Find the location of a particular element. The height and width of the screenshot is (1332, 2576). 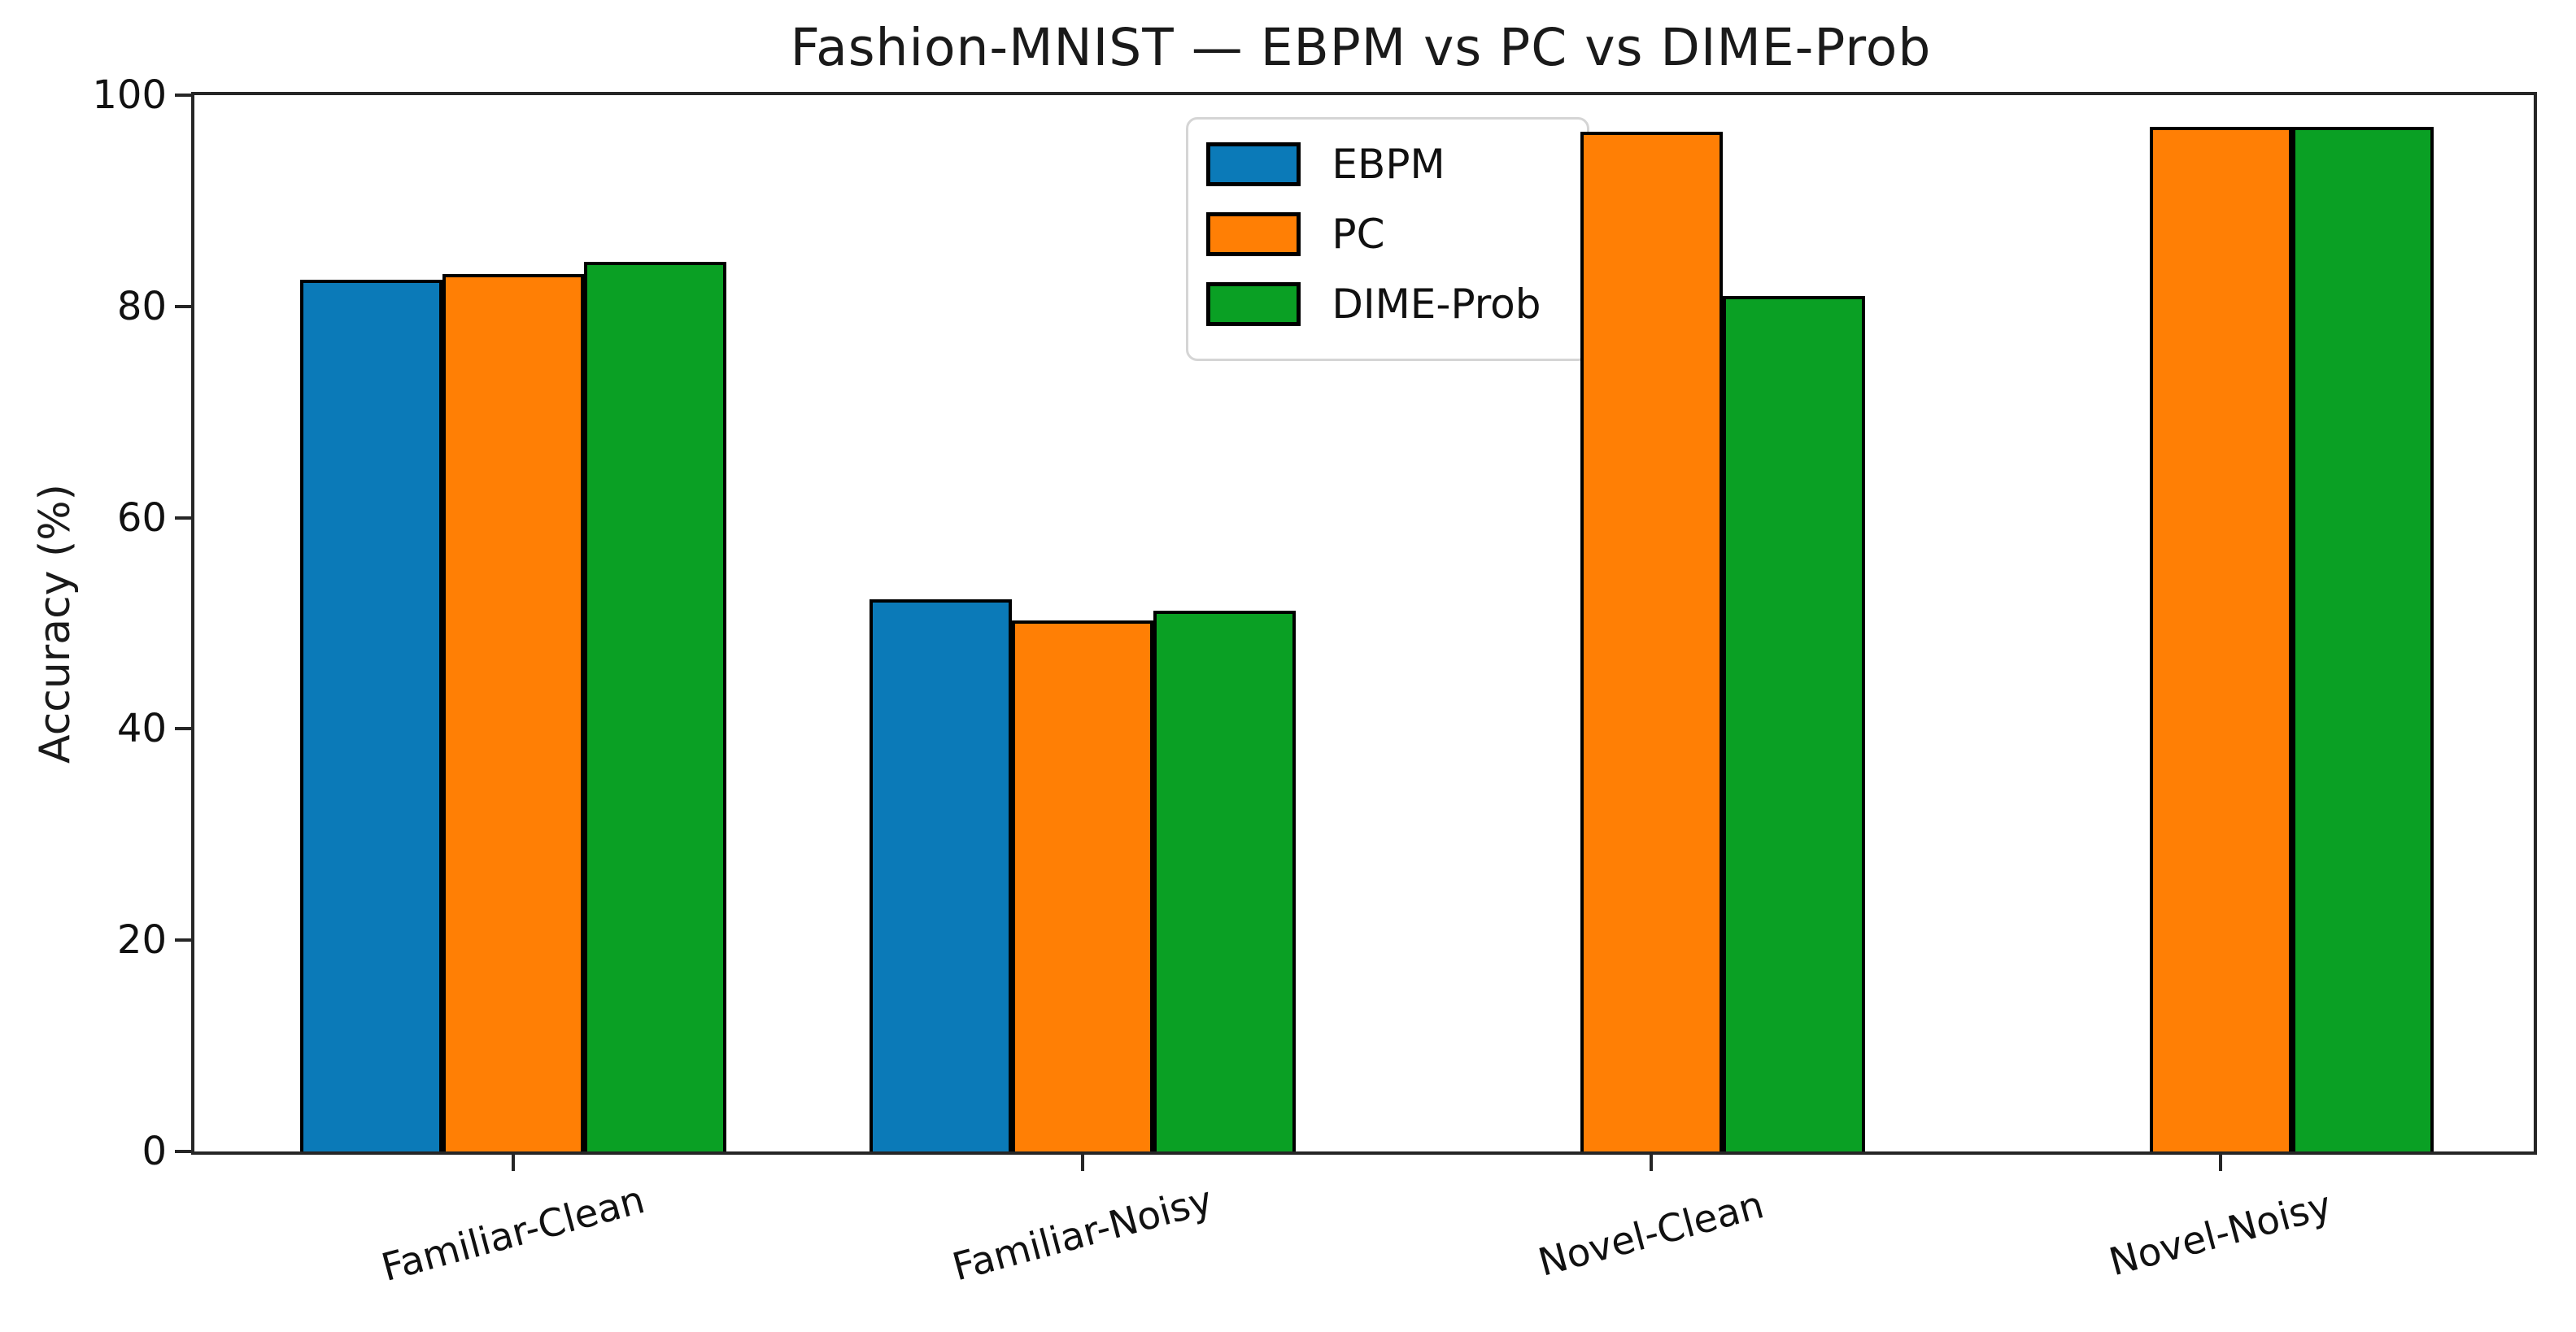

y-tick-label: 20 is located at coordinates (141, 940).